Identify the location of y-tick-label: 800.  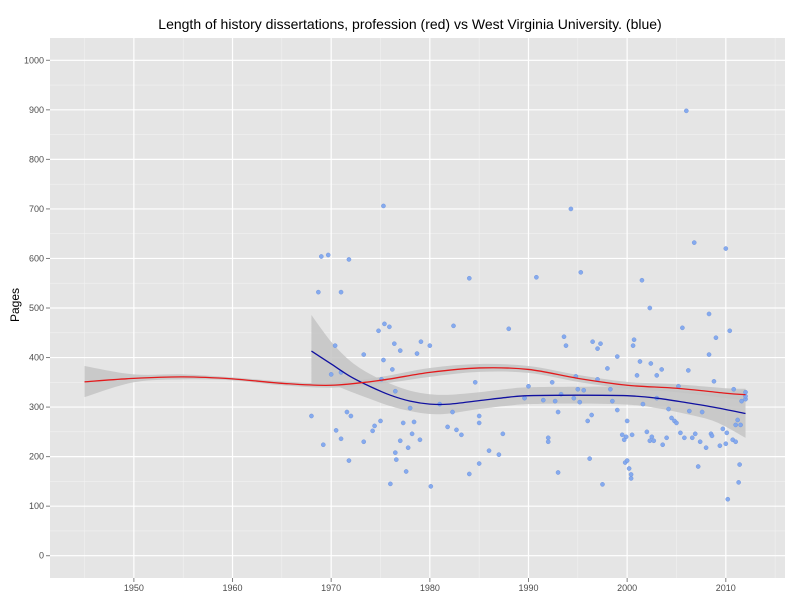
(36, 159).